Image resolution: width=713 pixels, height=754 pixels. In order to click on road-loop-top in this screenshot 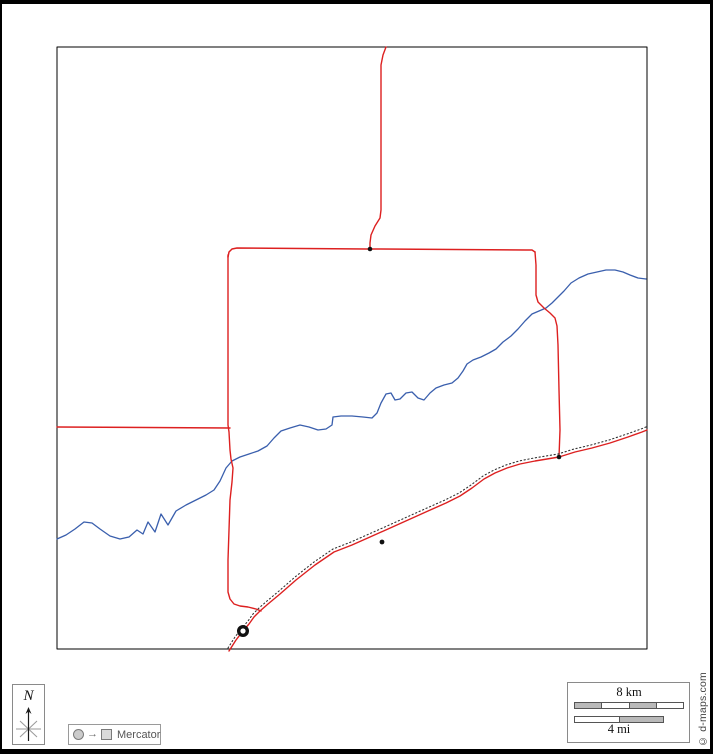, I will do `click(381, 252)`.